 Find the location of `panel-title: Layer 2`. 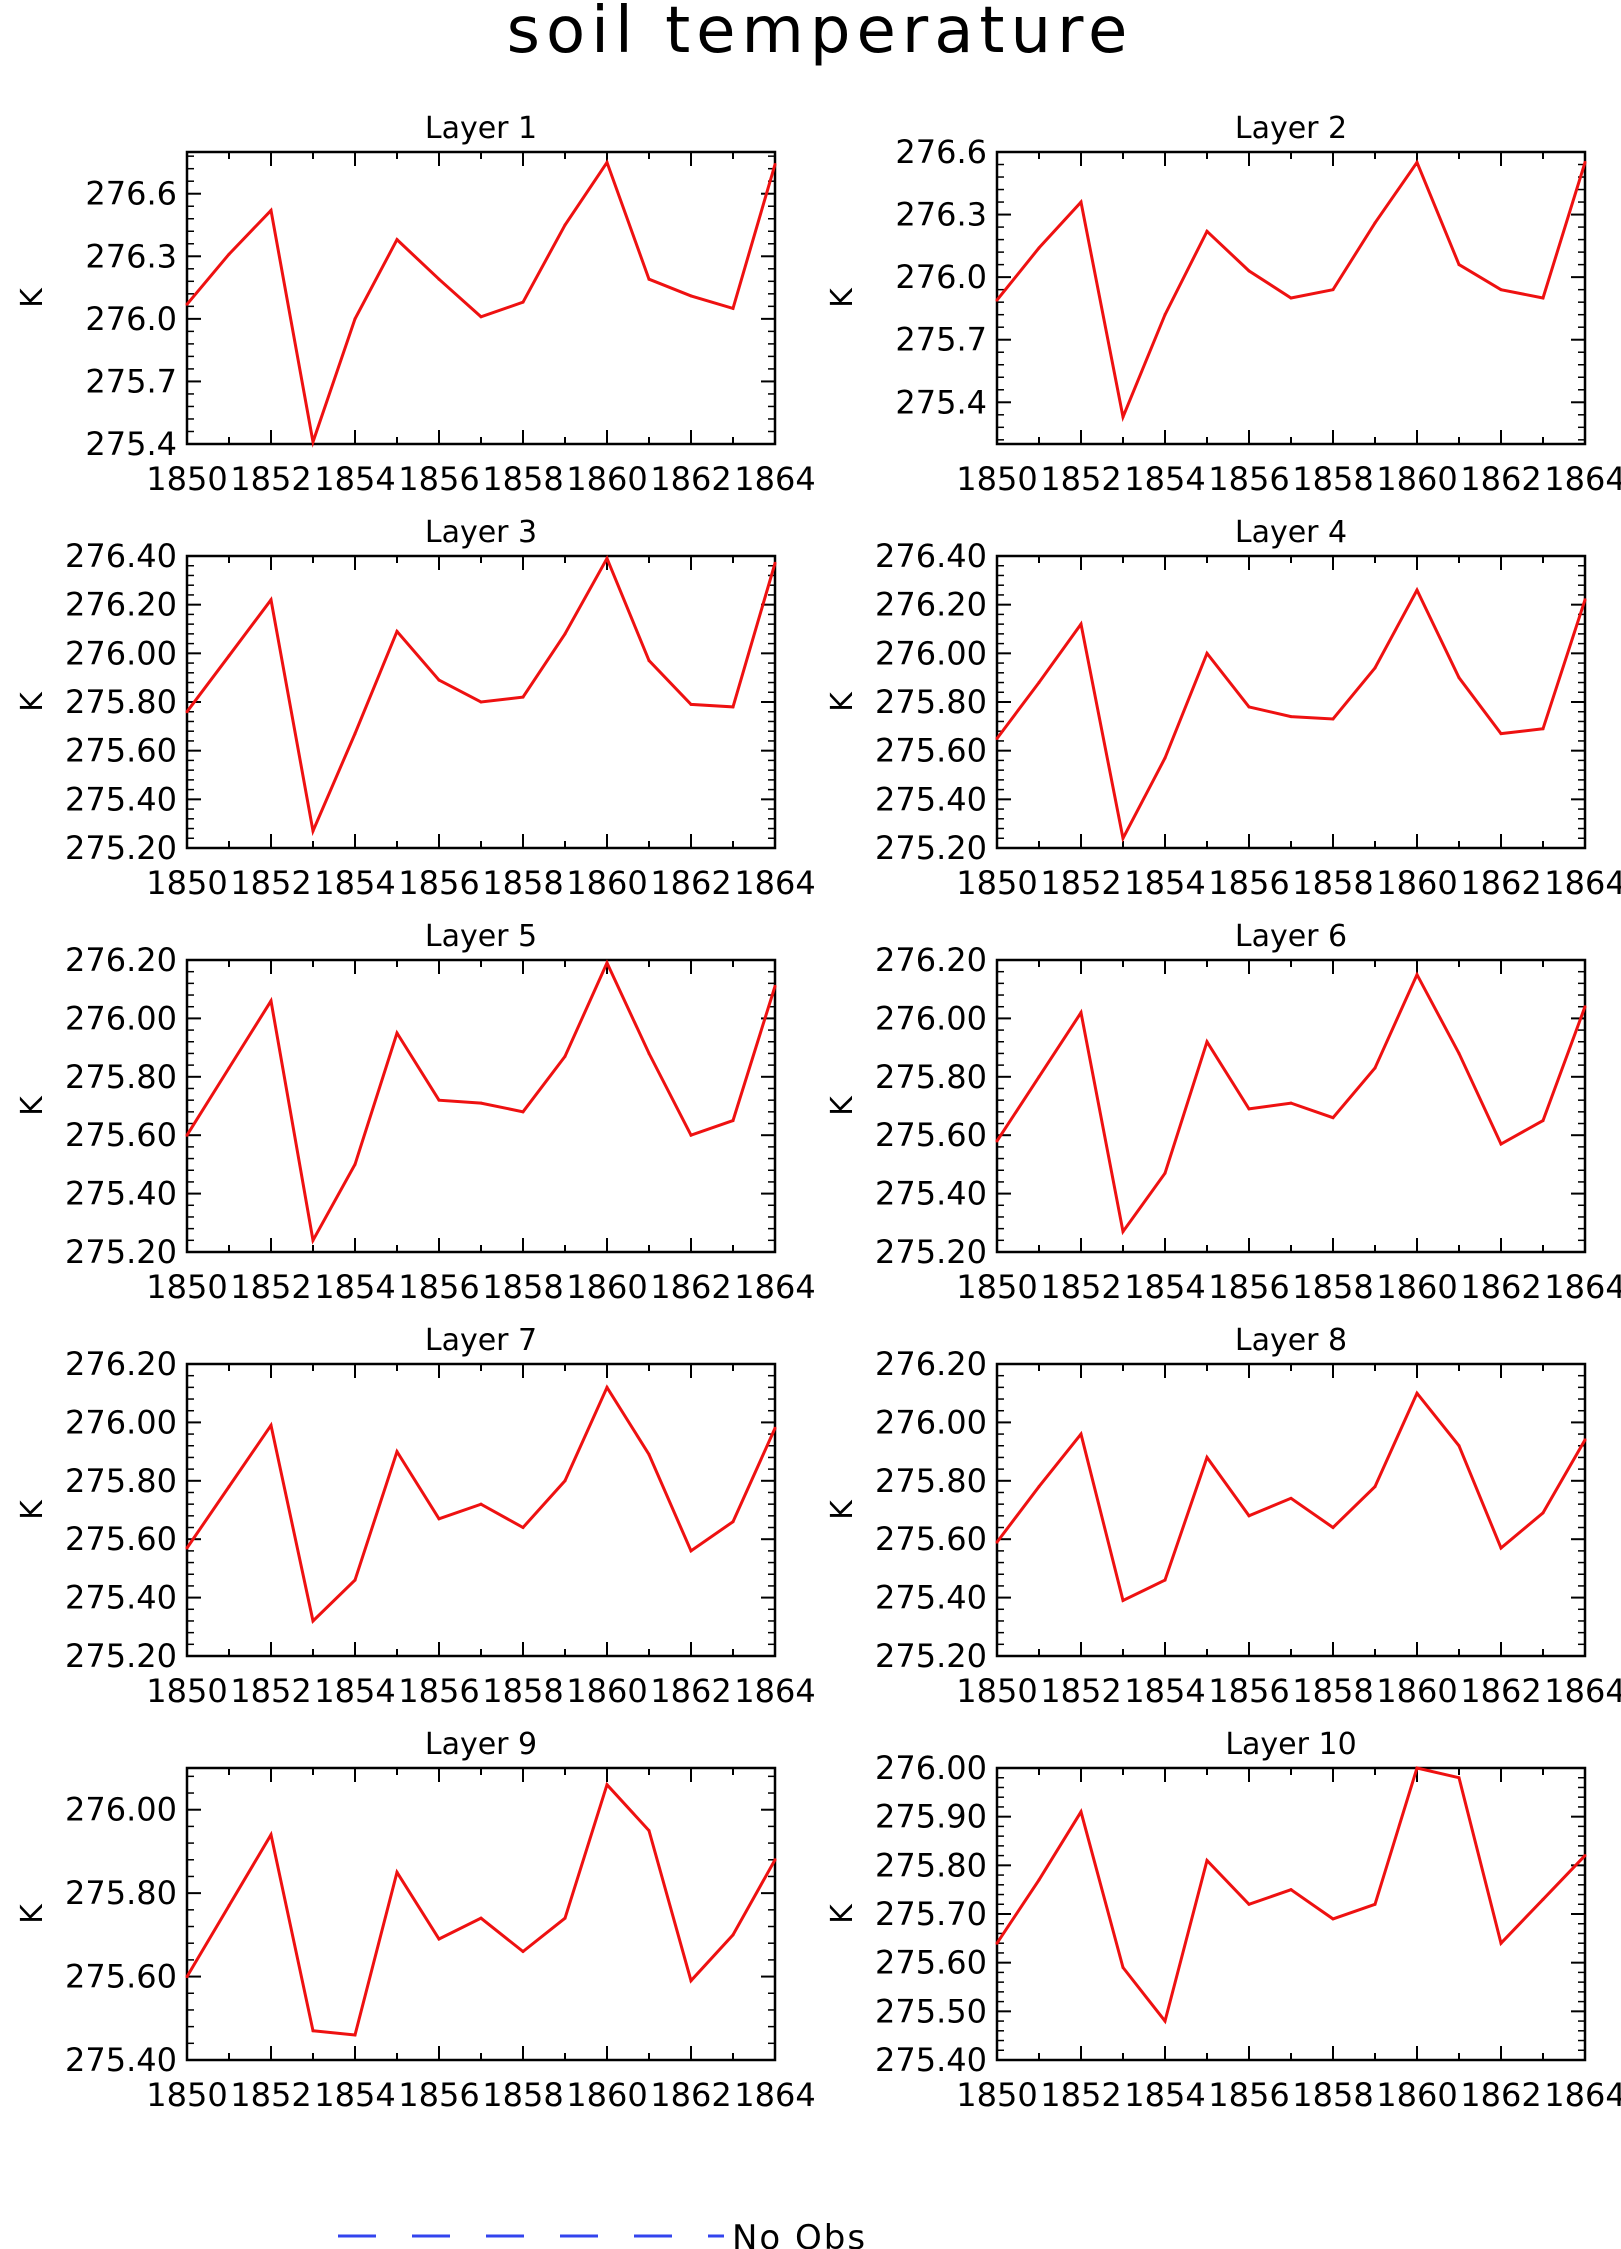

panel-title: Layer 2 is located at coordinates (1291, 128).